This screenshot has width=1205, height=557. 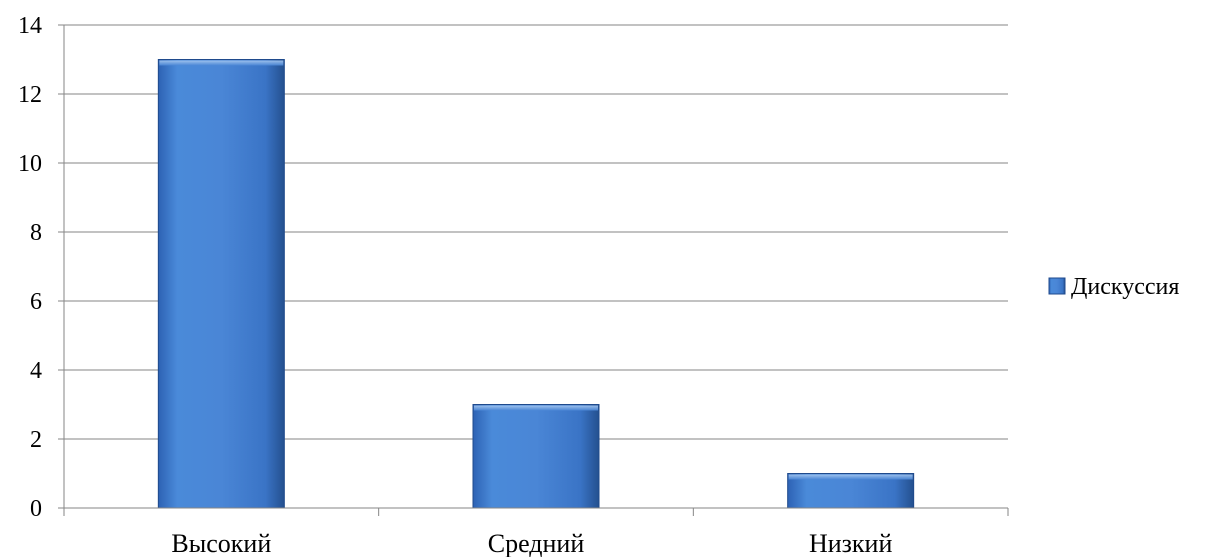 What do you see at coordinates (30, 26) in the screenshot?
I see `y-tick-label: 14` at bounding box center [30, 26].